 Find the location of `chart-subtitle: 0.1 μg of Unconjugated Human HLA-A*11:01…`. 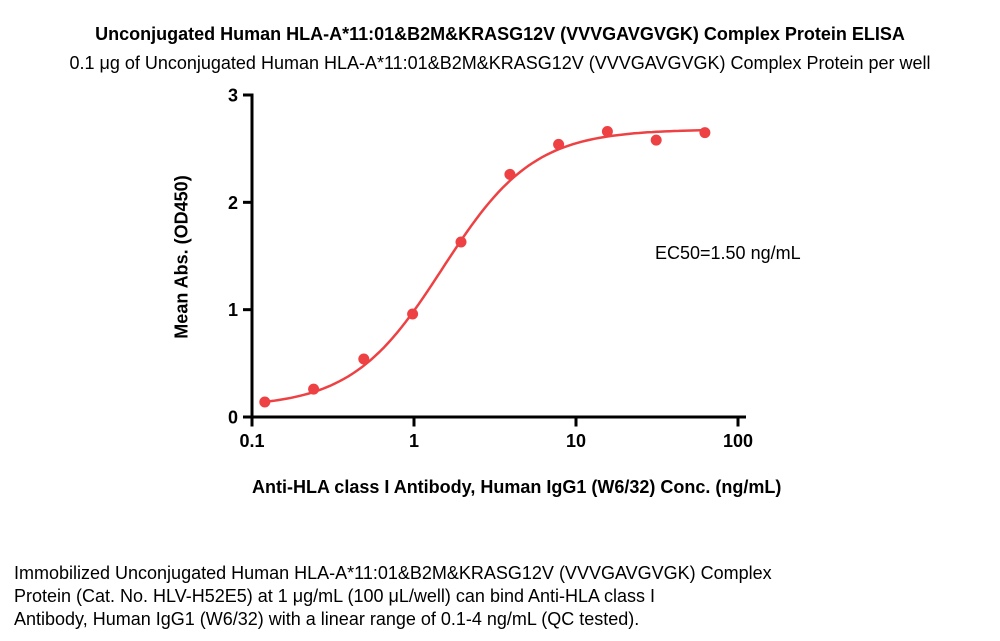

chart-subtitle: 0.1 μg of Unconjugated Human HLA-A*11:01… is located at coordinates (500, 63).